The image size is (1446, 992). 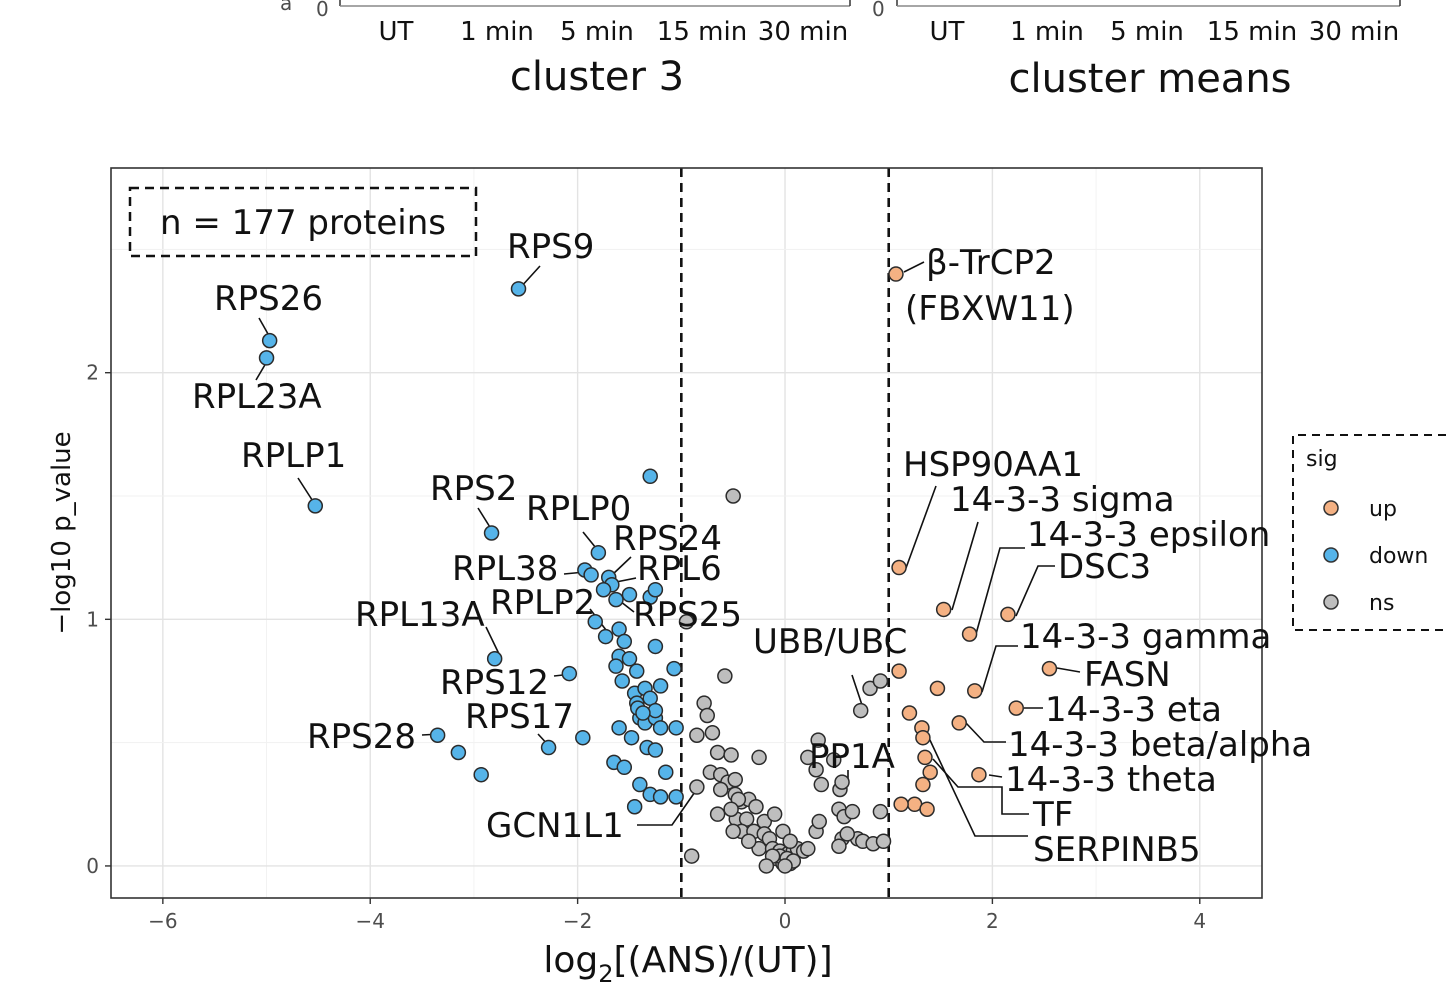 I want to click on right-panel-x-tick: 15 min, so click(x=1252, y=32).